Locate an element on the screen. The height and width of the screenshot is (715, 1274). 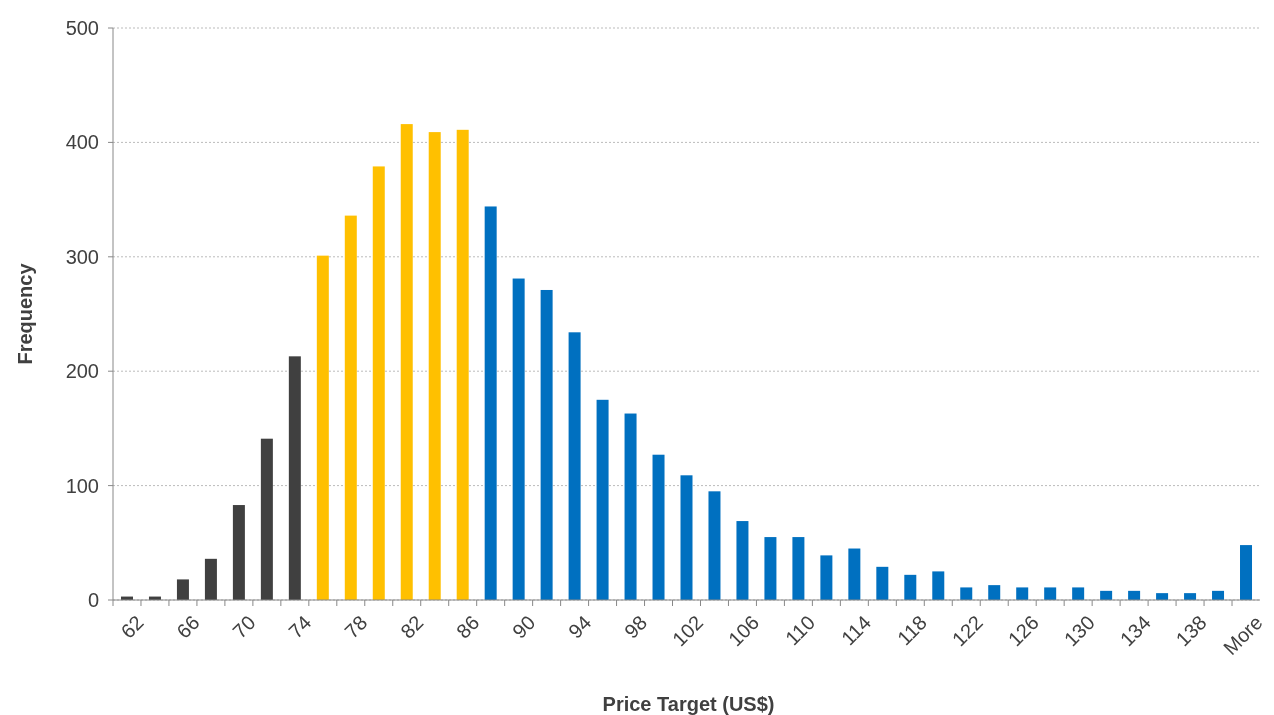
y-tick-label: 100 is located at coordinates (82, 485).